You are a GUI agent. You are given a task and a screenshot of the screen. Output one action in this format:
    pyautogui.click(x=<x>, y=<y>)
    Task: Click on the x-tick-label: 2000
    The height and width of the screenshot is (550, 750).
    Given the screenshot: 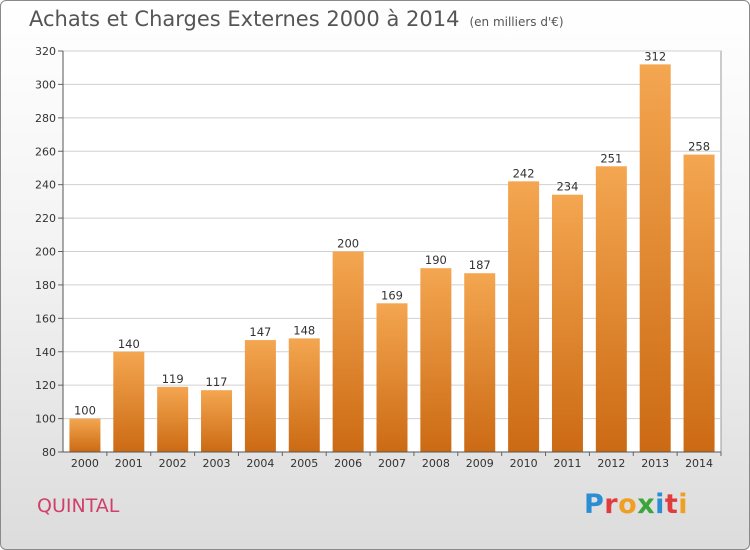 What is the action you would take?
    pyautogui.click(x=85, y=463)
    